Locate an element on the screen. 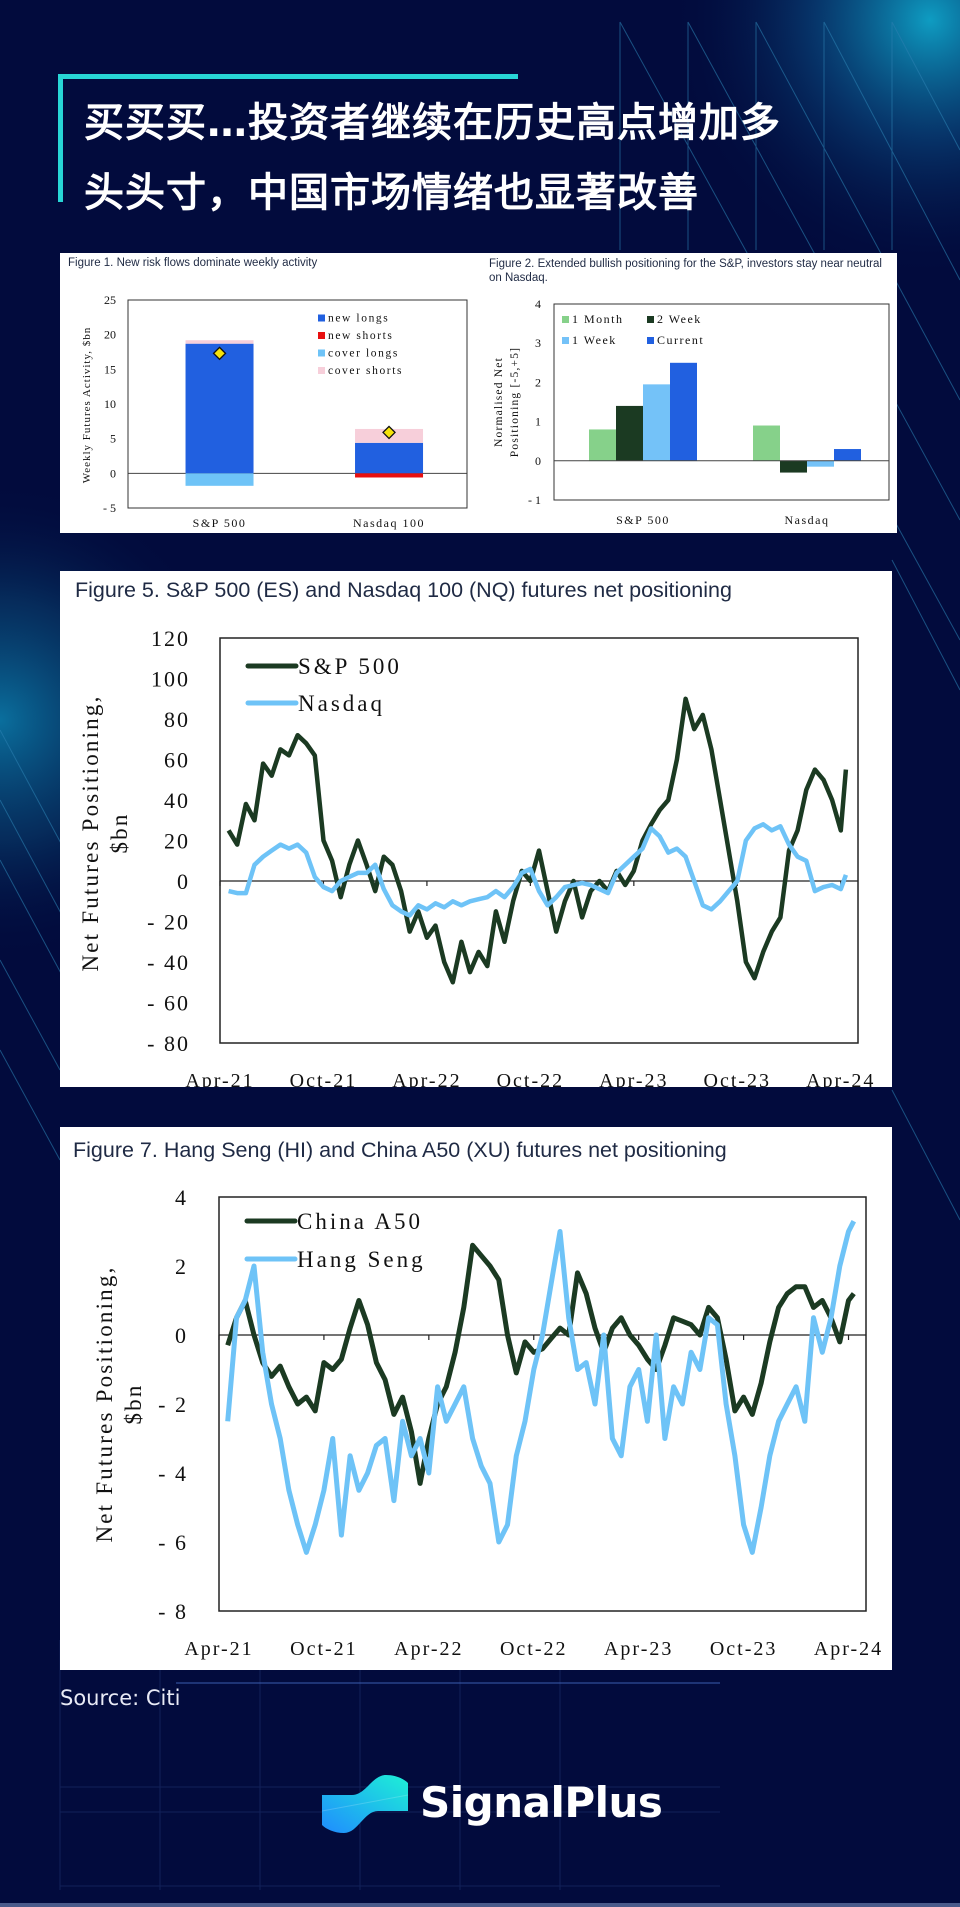 The height and width of the screenshot is (1907, 960). f5-xtick-label: Oct-21 is located at coordinates (324, 1078).